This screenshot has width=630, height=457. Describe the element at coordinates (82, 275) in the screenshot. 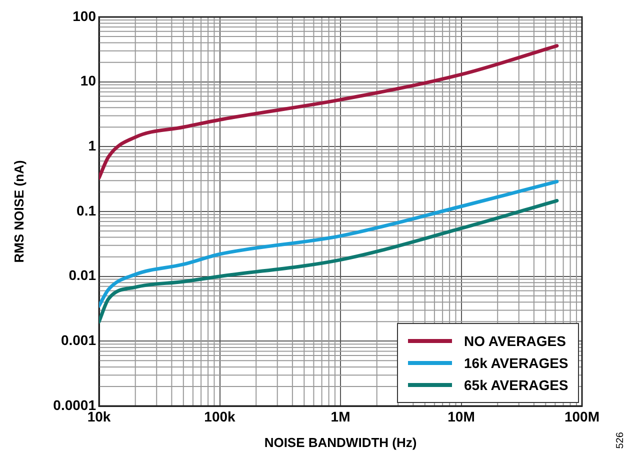

I see `y-tick-label: 0.01` at that location.